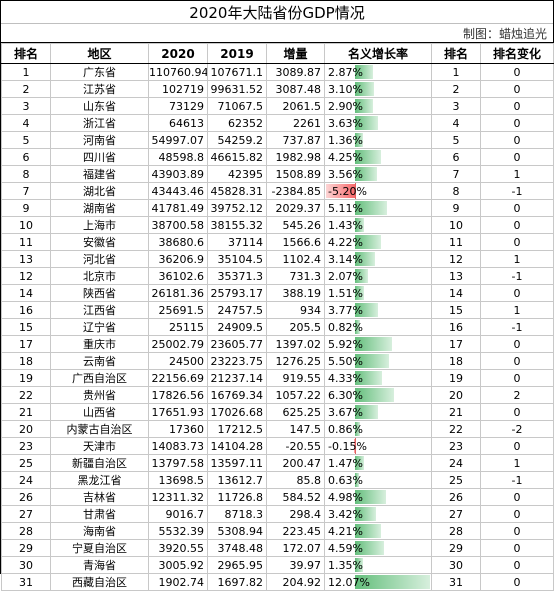  I want to click on cell-growth: 3.77%, so click(378, 310).